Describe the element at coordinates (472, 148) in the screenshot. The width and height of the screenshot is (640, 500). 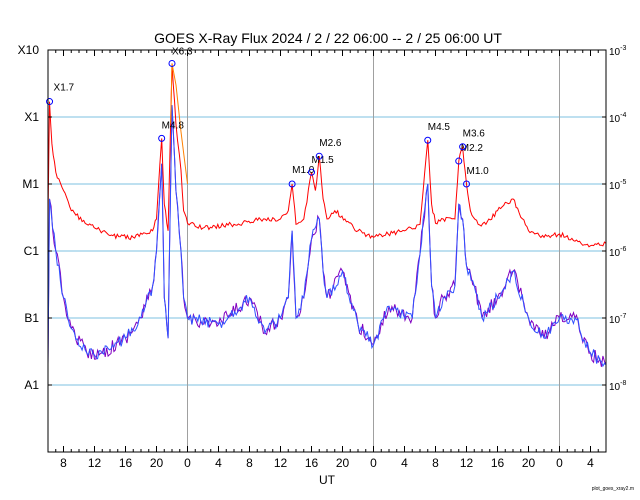
I see `flare-label: M2.2` at that location.